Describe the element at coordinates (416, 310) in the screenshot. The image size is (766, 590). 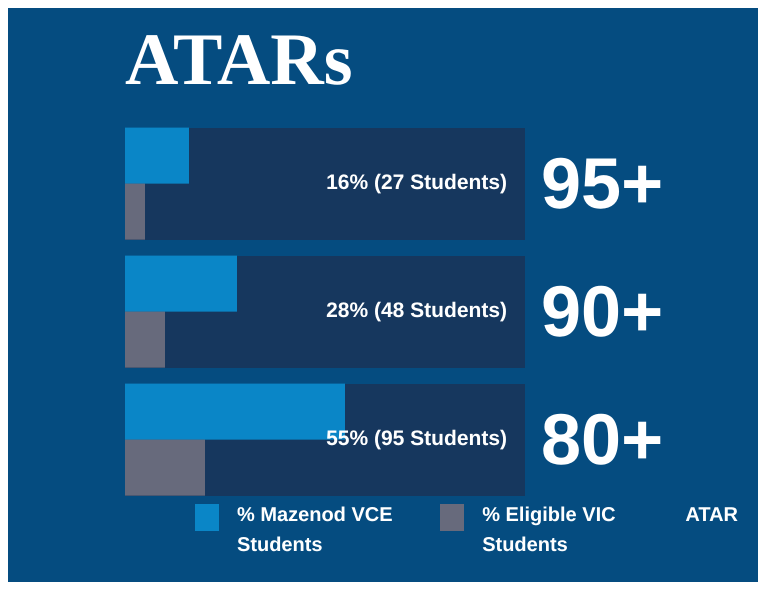
I see `data-label: 28% (48 Students)` at that location.